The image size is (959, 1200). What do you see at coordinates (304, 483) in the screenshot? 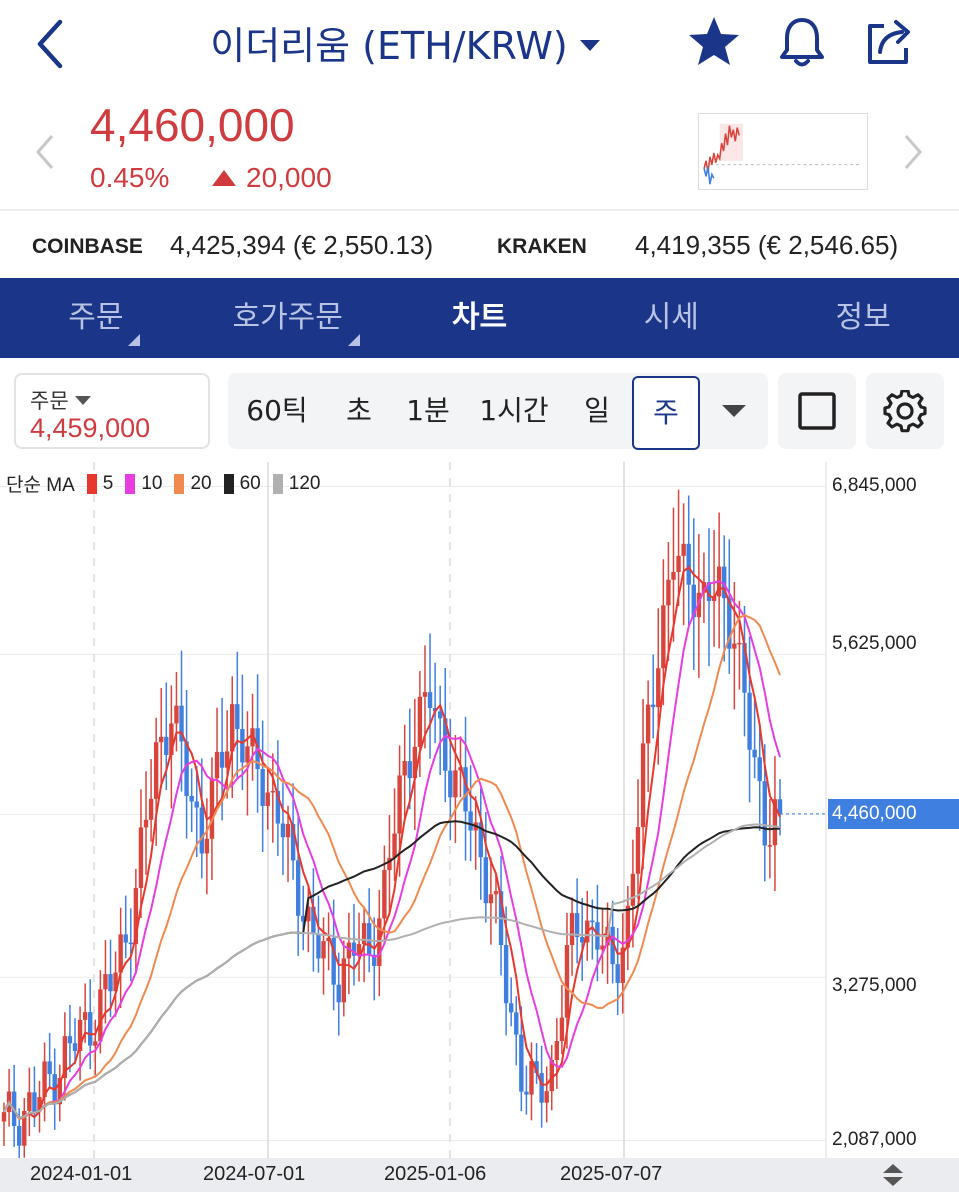
I see `legend-label: 120` at bounding box center [304, 483].